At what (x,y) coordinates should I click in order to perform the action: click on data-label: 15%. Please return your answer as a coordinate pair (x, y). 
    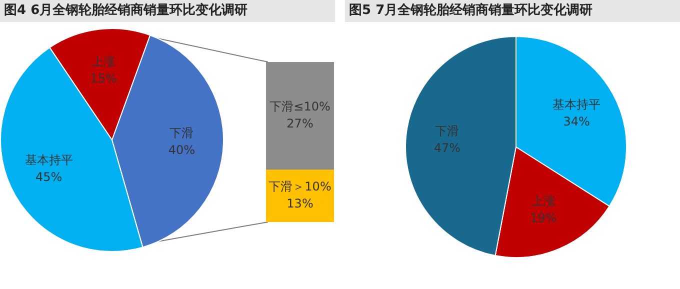
    Looking at the image, I should click on (103, 78).